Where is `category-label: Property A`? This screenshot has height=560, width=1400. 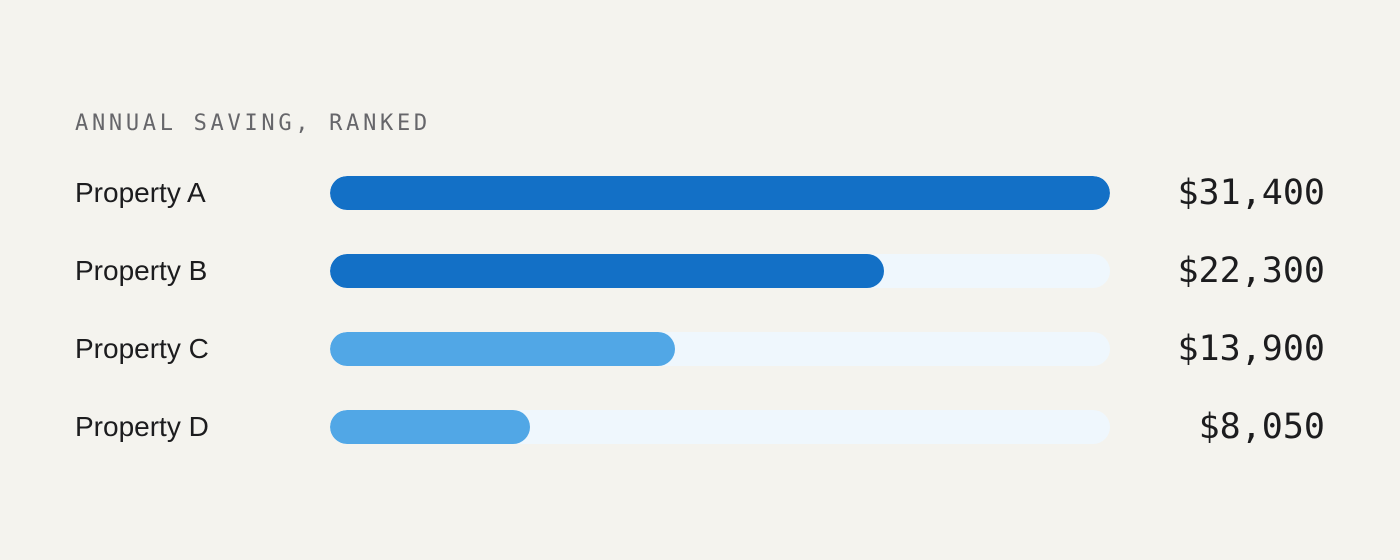
category-label: Property A is located at coordinates (140, 192).